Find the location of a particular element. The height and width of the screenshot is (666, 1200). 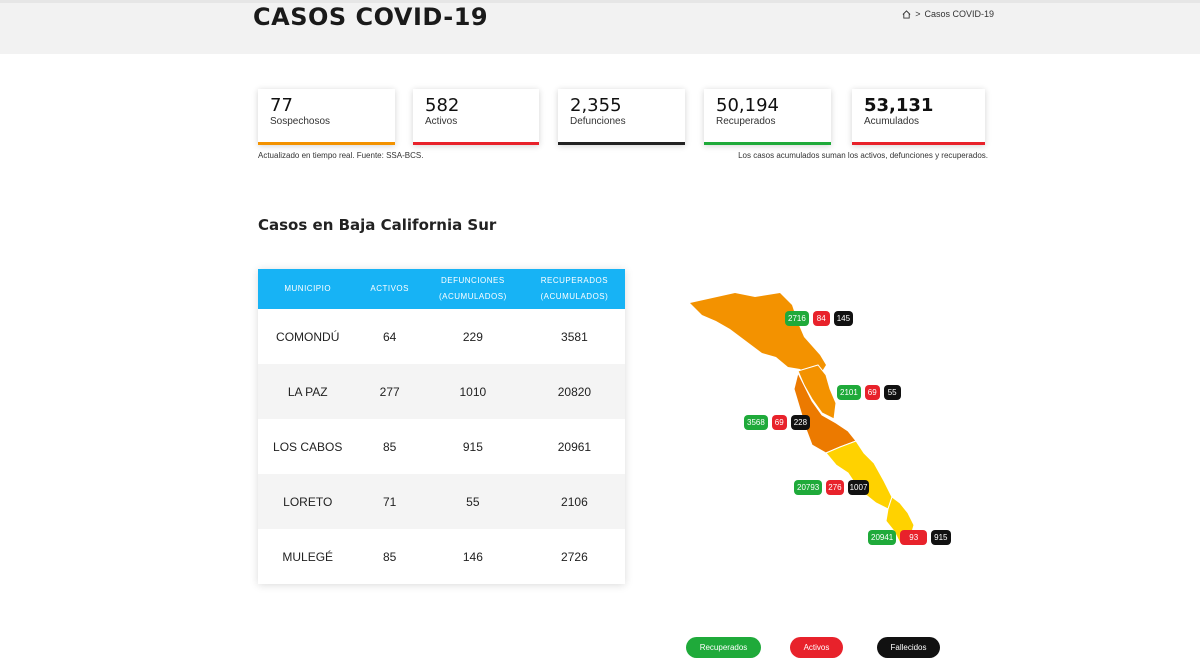

badge-group-los-cabos: 20941 93 915 is located at coordinates (909, 537).